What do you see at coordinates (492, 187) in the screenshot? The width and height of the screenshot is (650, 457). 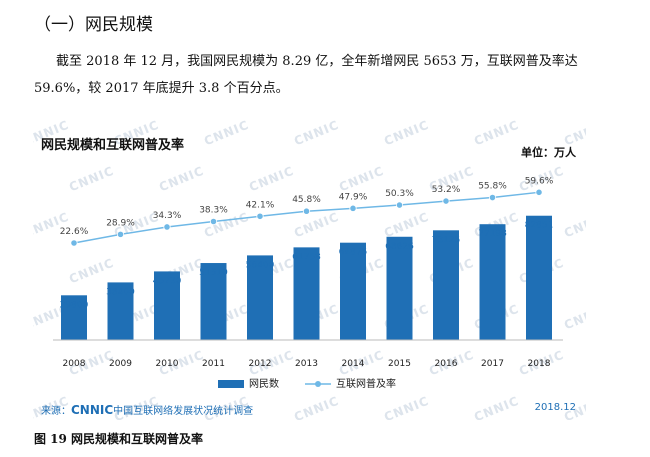 I see `line-value-label: 55.8%` at bounding box center [492, 187].